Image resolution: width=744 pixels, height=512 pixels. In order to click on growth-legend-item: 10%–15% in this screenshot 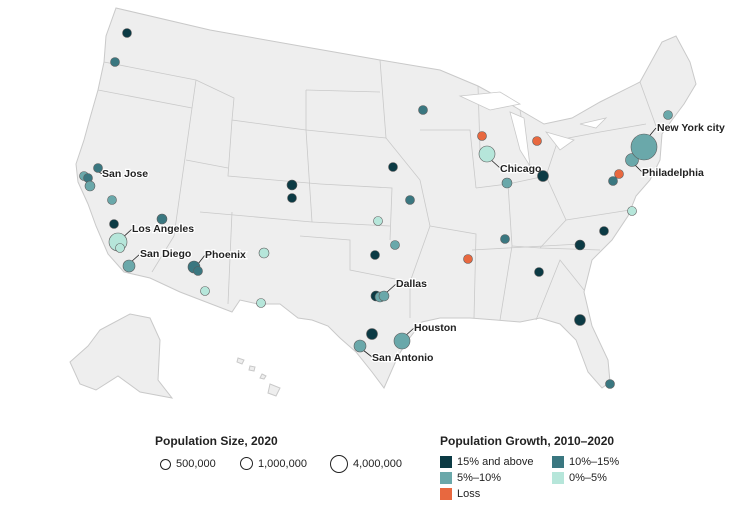, I will do `click(585, 462)`.